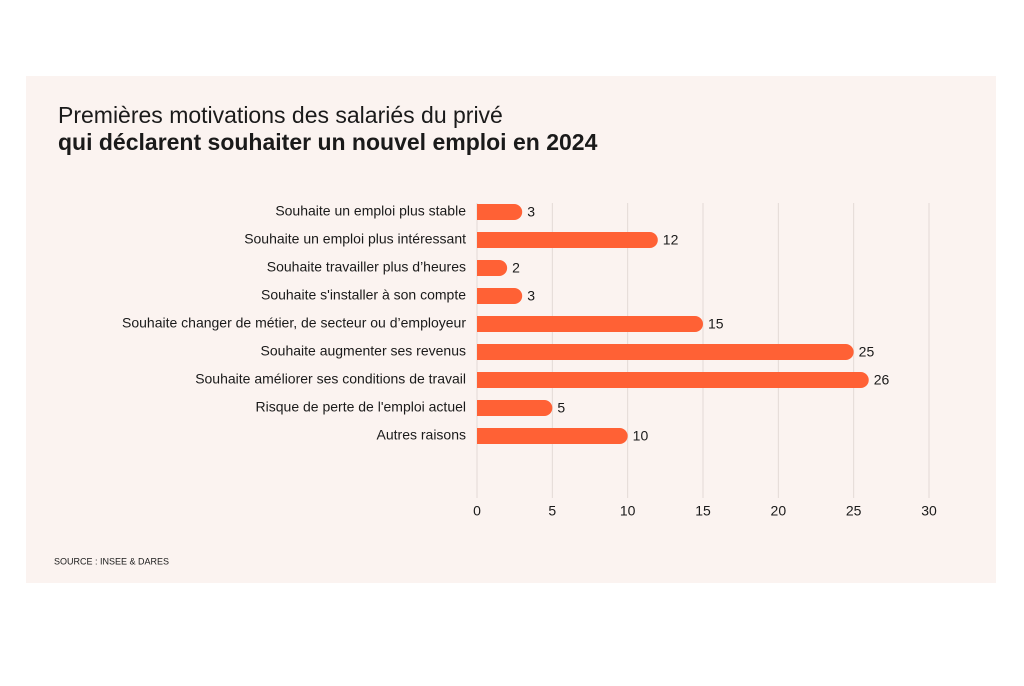 The height and width of the screenshot is (686, 1024). Describe the element at coordinates (361, 407) in the screenshot. I see `y-tick-label: Risque de perte de l'emploi actuel` at that location.